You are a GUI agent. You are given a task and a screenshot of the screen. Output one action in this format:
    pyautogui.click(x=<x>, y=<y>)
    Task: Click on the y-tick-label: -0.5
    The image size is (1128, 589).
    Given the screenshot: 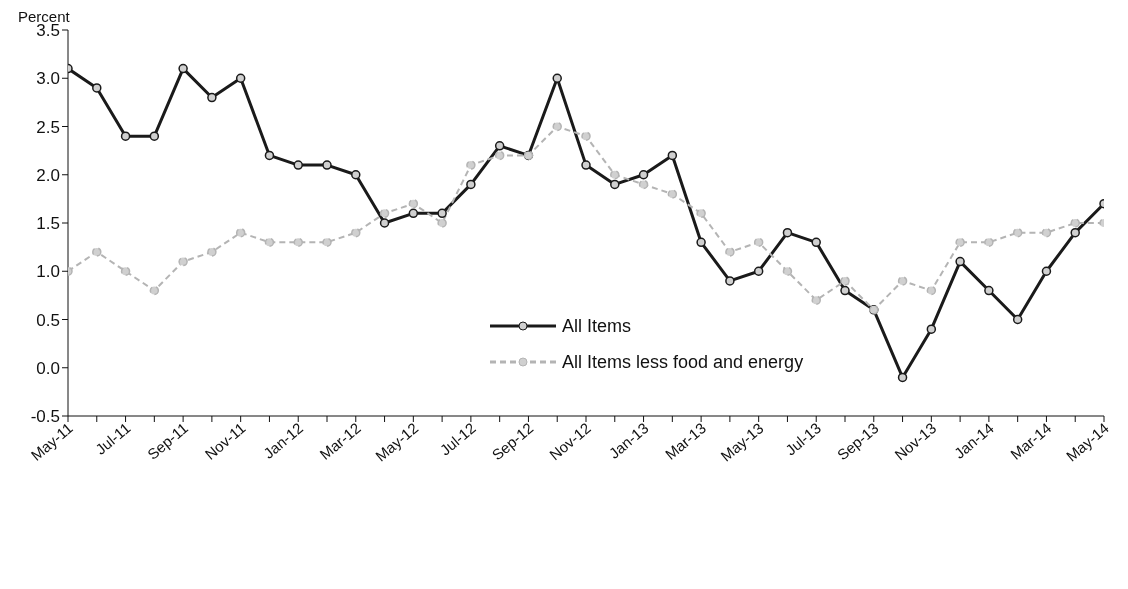 What is the action you would take?
    pyautogui.click(x=45, y=417)
    